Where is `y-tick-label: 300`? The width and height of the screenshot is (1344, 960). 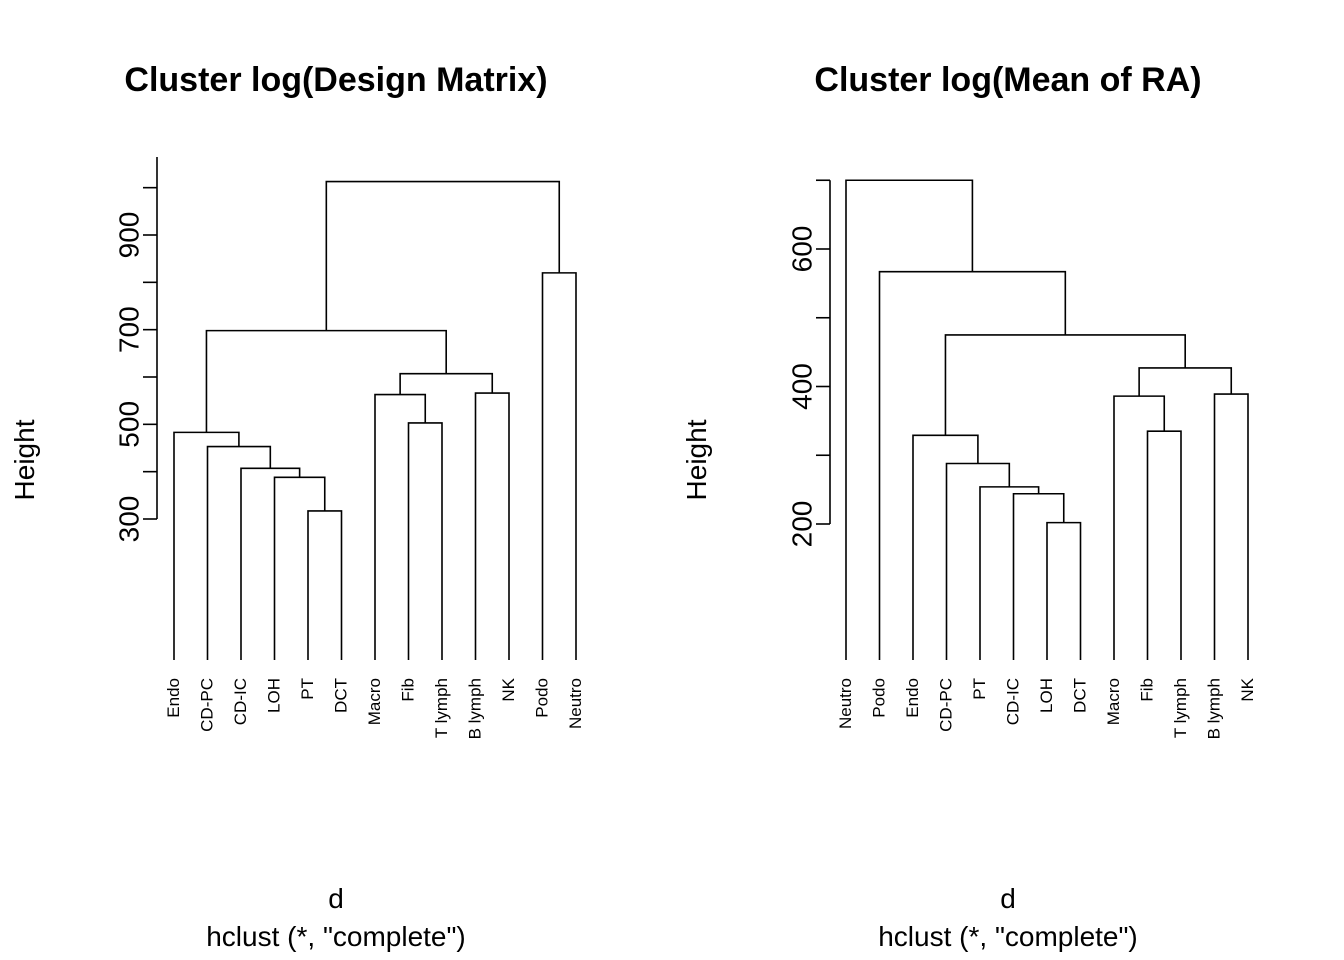 y-tick-label: 300 is located at coordinates (128, 519).